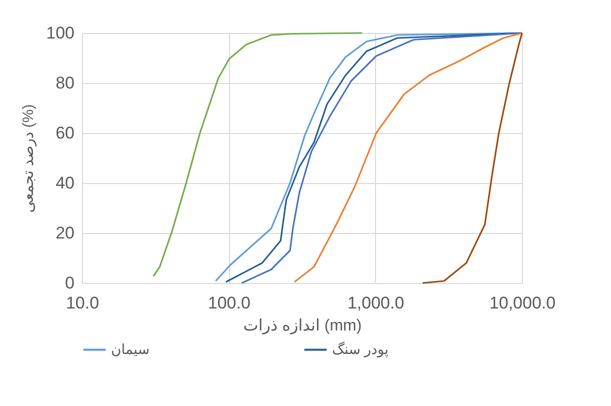  What do you see at coordinates (65, 183) in the screenshot?
I see `y-tick-label: 40` at bounding box center [65, 183].